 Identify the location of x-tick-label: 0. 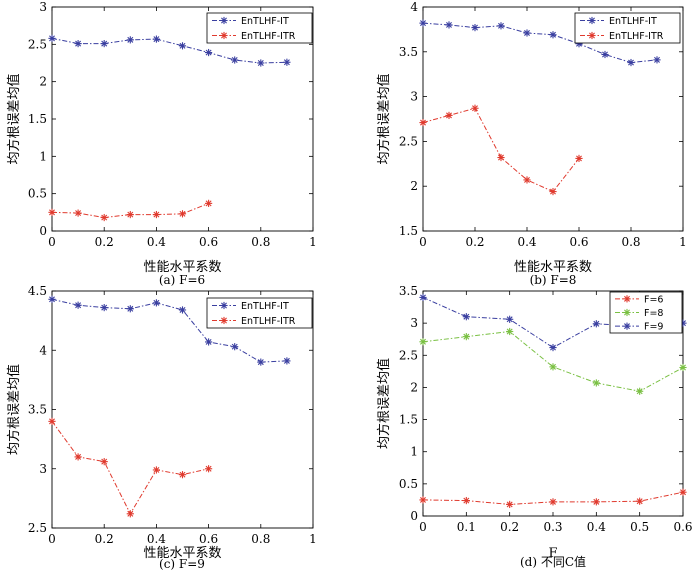
(423, 527).